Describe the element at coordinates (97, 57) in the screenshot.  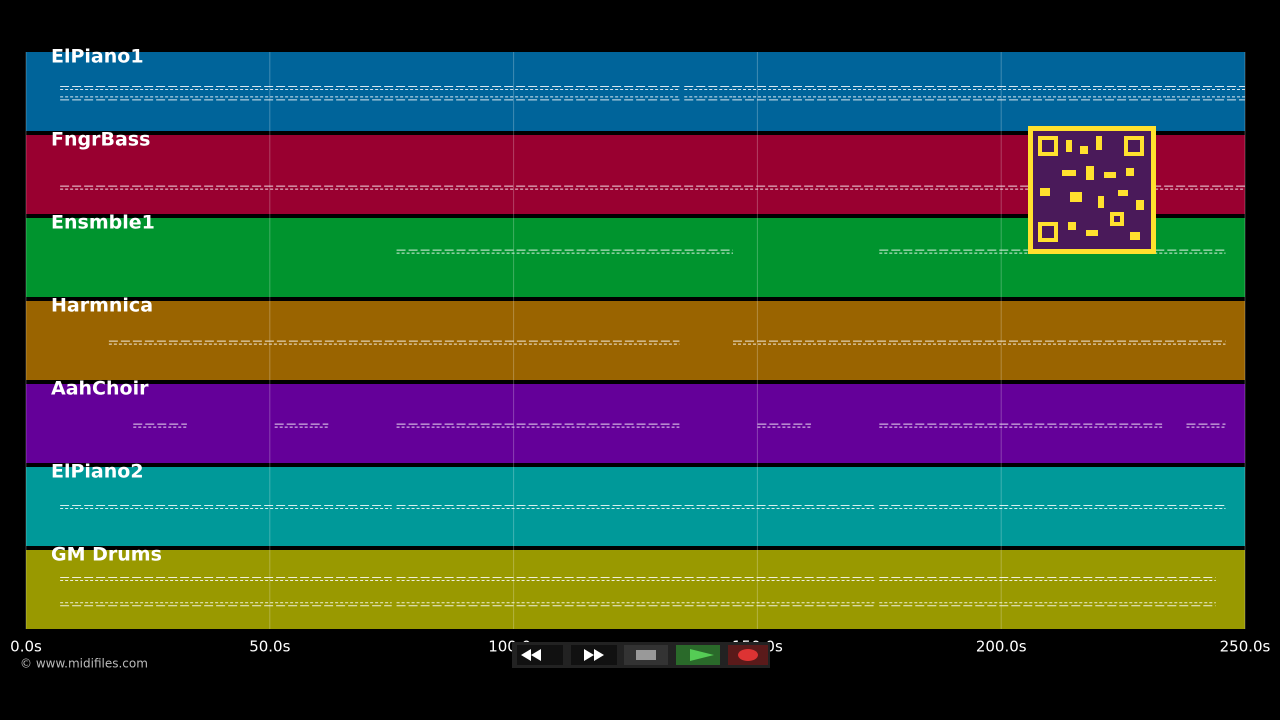
I see `track-name: ElPiano1` at that location.